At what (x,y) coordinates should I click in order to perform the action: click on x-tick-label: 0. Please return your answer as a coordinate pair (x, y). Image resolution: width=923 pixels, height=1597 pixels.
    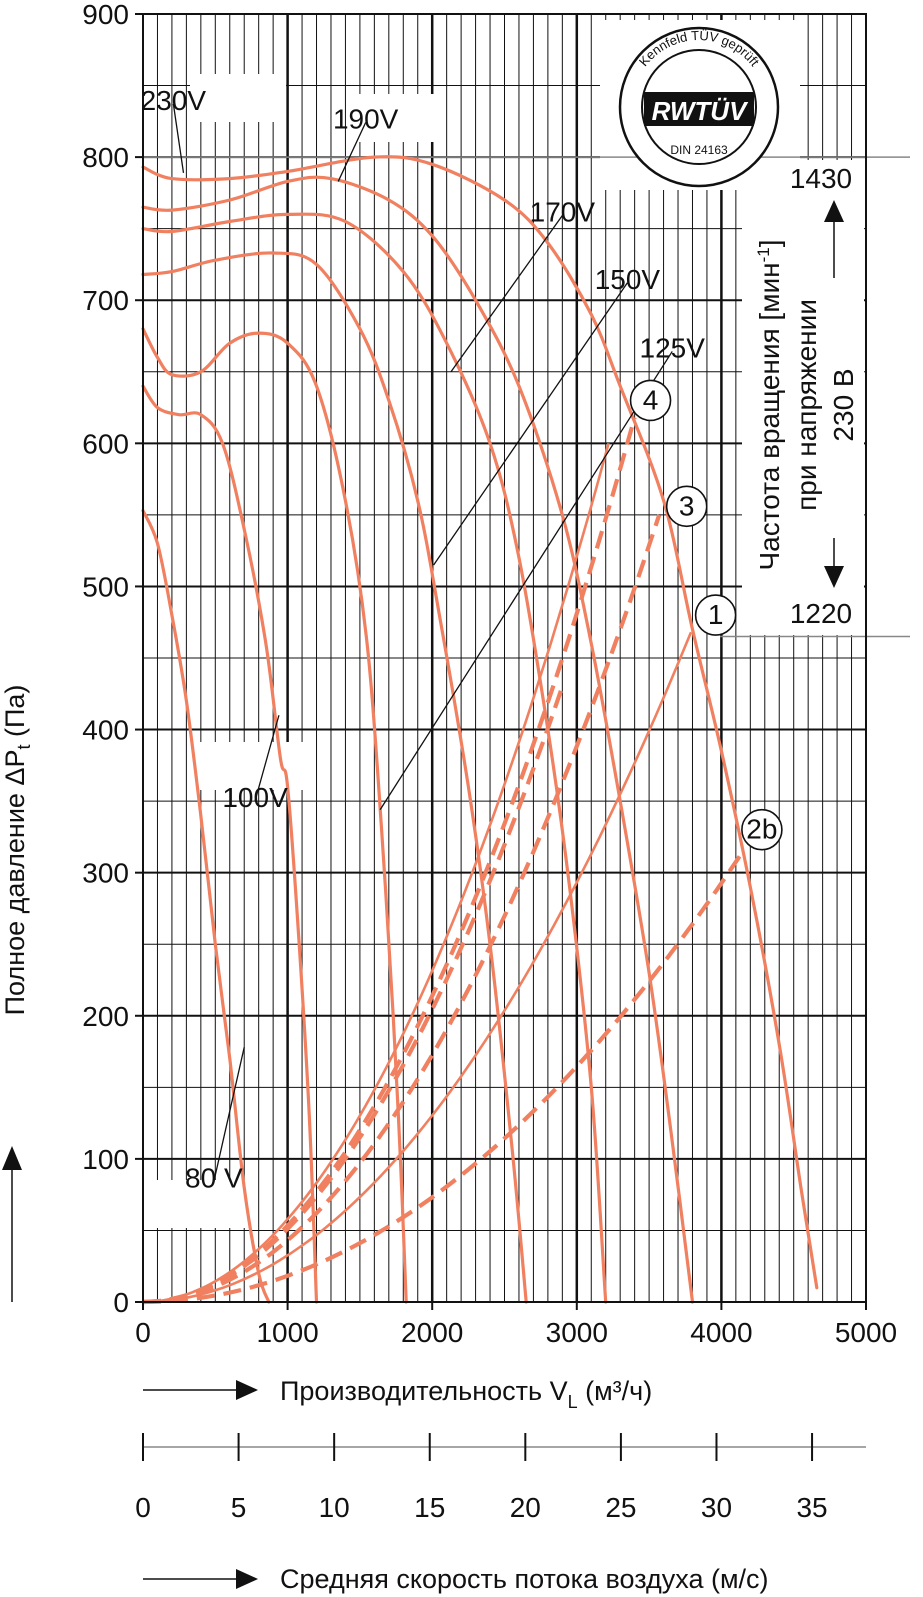
    Looking at the image, I should click on (143, 1332).